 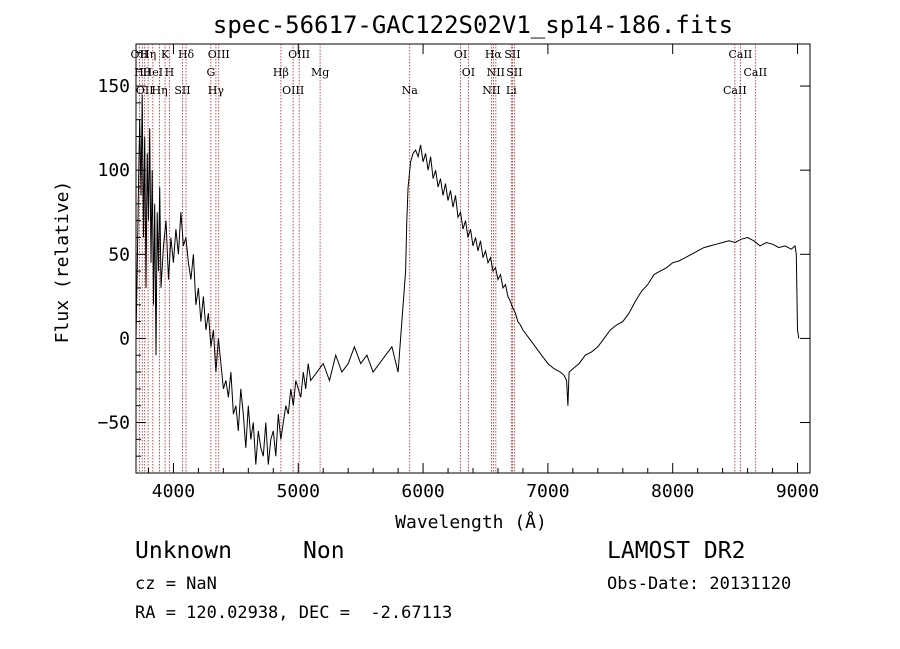 I want to click on observation-date: Obs-Date: 20131120, so click(x=699, y=584).